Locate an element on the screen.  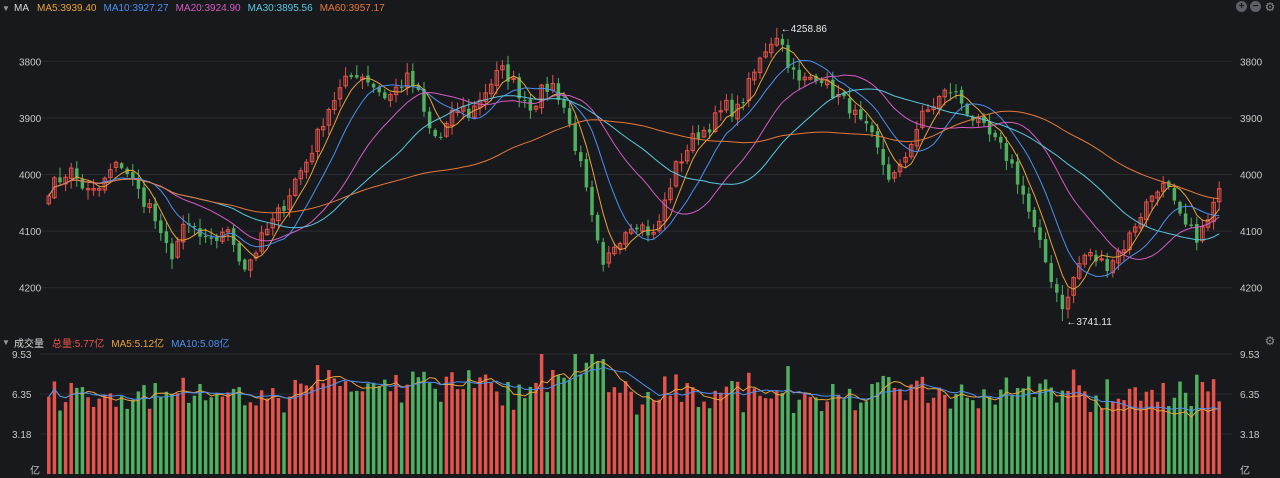
main-panel-title: MA is located at coordinates (21, 8).